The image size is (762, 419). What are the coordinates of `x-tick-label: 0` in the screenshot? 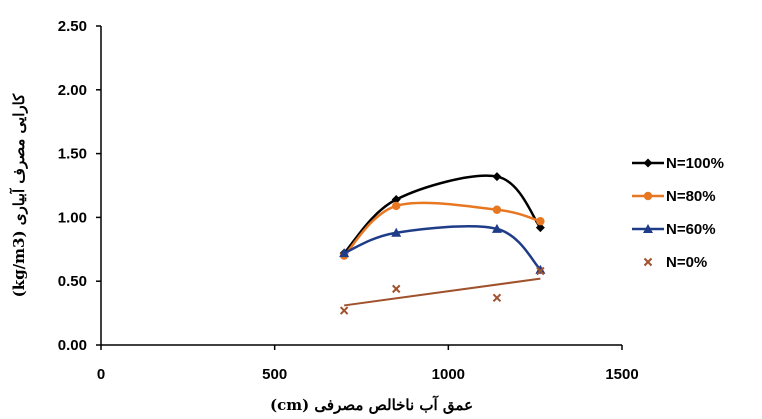 It's located at (101, 374).